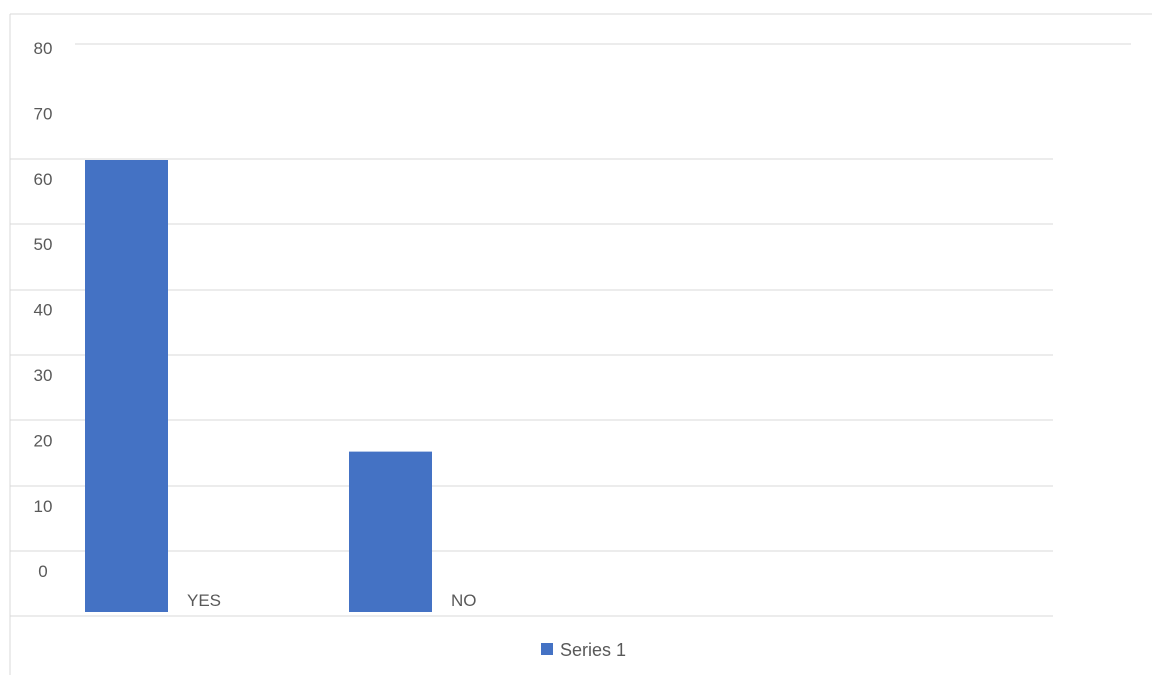  I want to click on x-axis-category-labels: YES NO, so click(332, 600).